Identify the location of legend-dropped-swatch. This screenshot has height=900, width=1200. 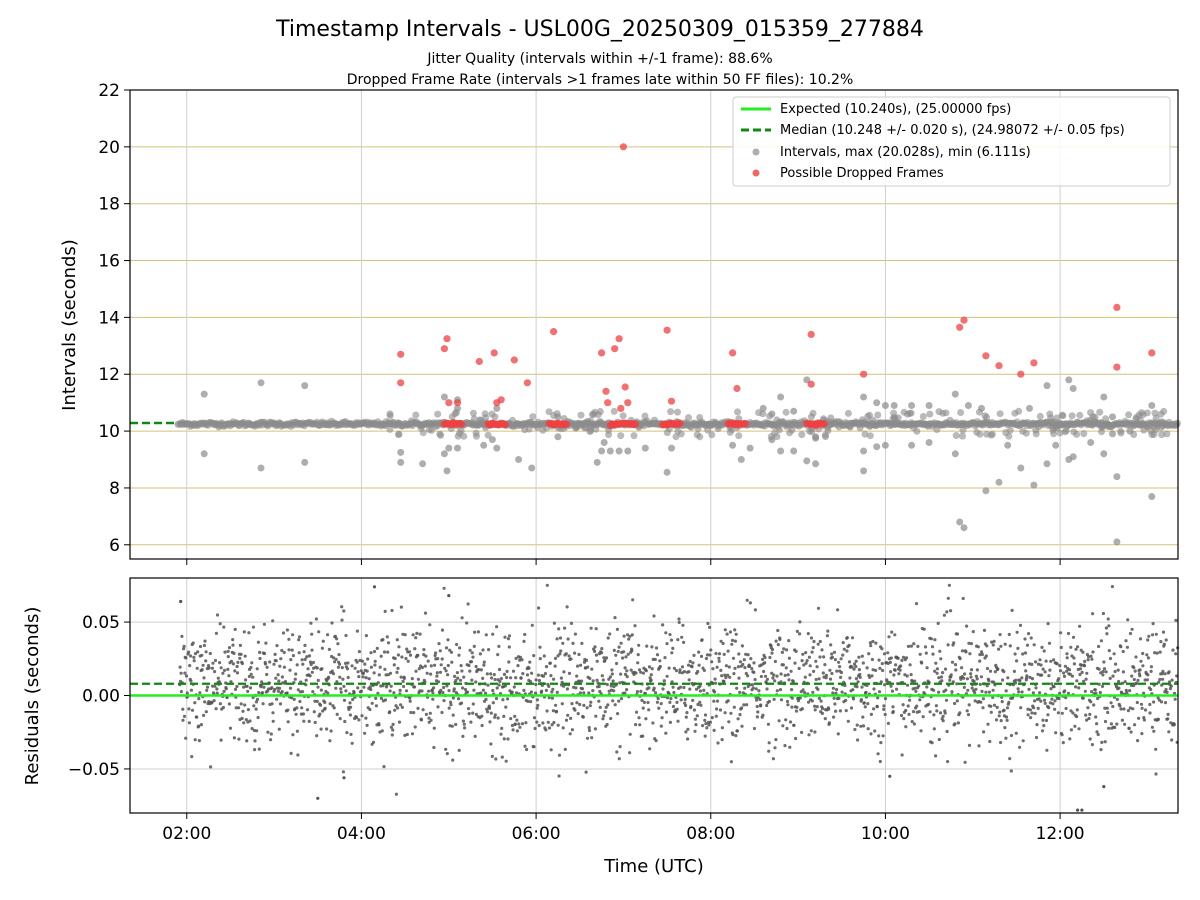
(756, 173).